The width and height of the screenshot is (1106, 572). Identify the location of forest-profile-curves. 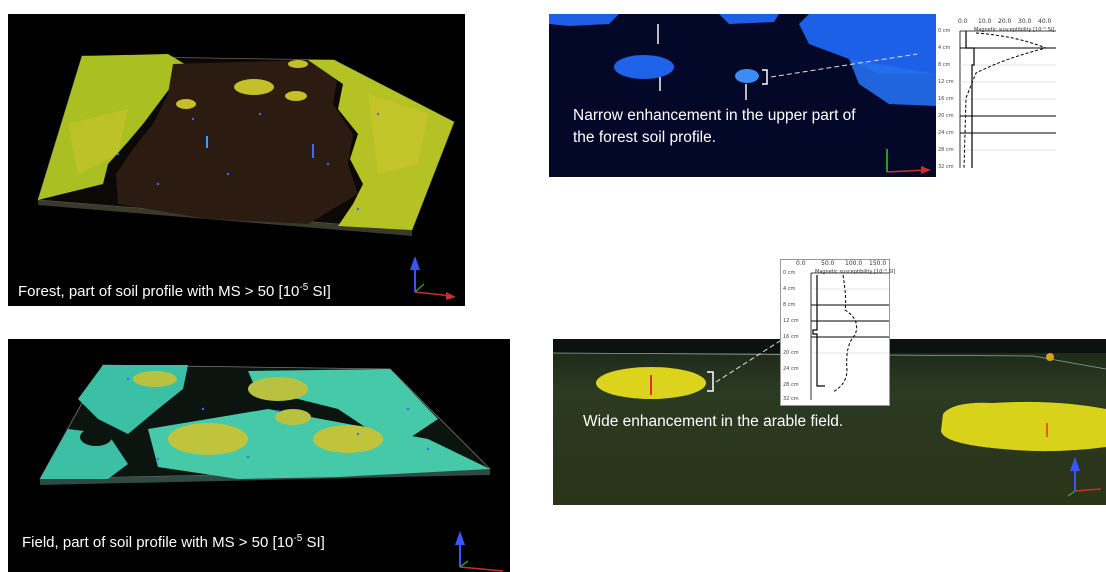
(1007, 99).